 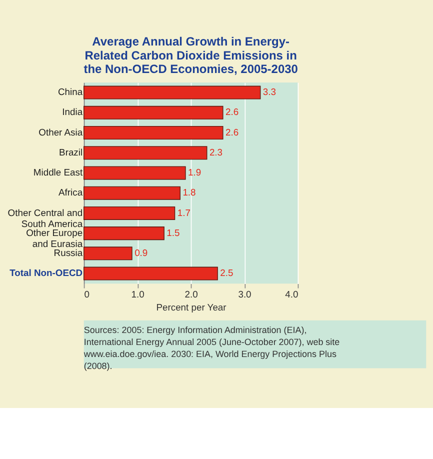 What do you see at coordinates (216, 152) in the screenshot?
I see `data-label: 2.3` at bounding box center [216, 152].